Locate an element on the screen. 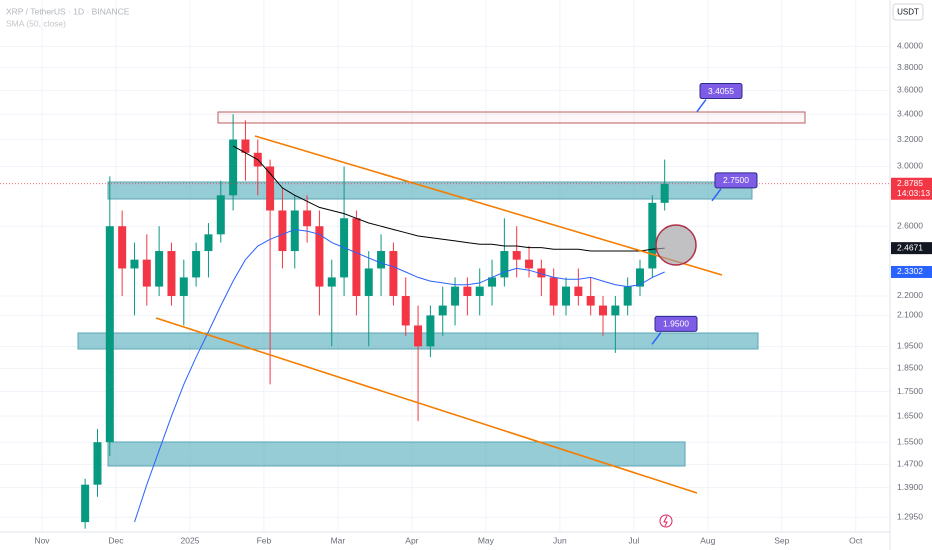  y-tick-label: 3.4000 is located at coordinates (910, 113).